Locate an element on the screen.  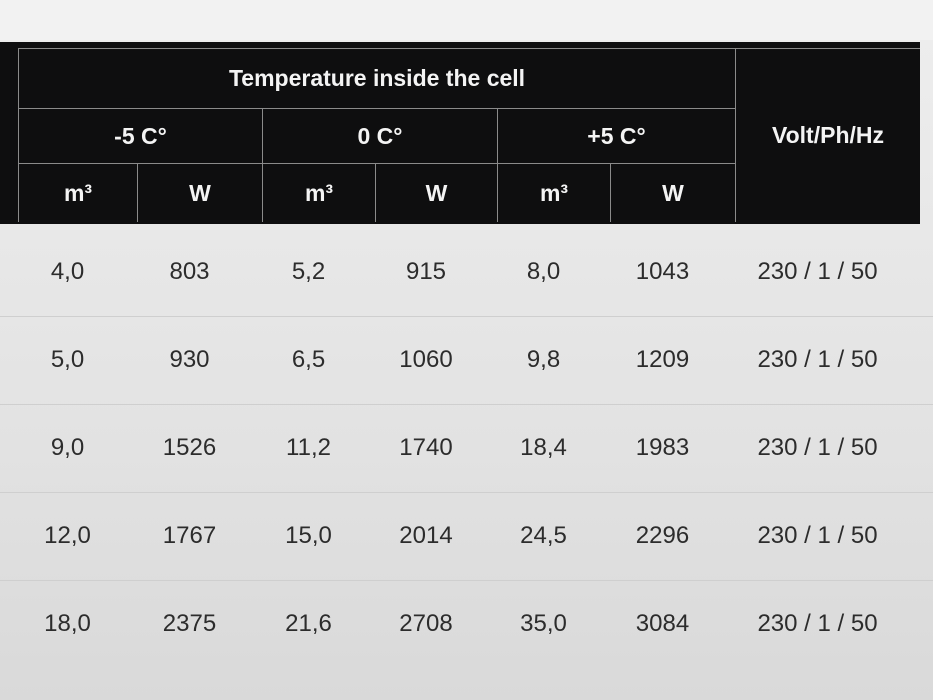
table-cell: 5,2 is located at coordinates (308, 271).